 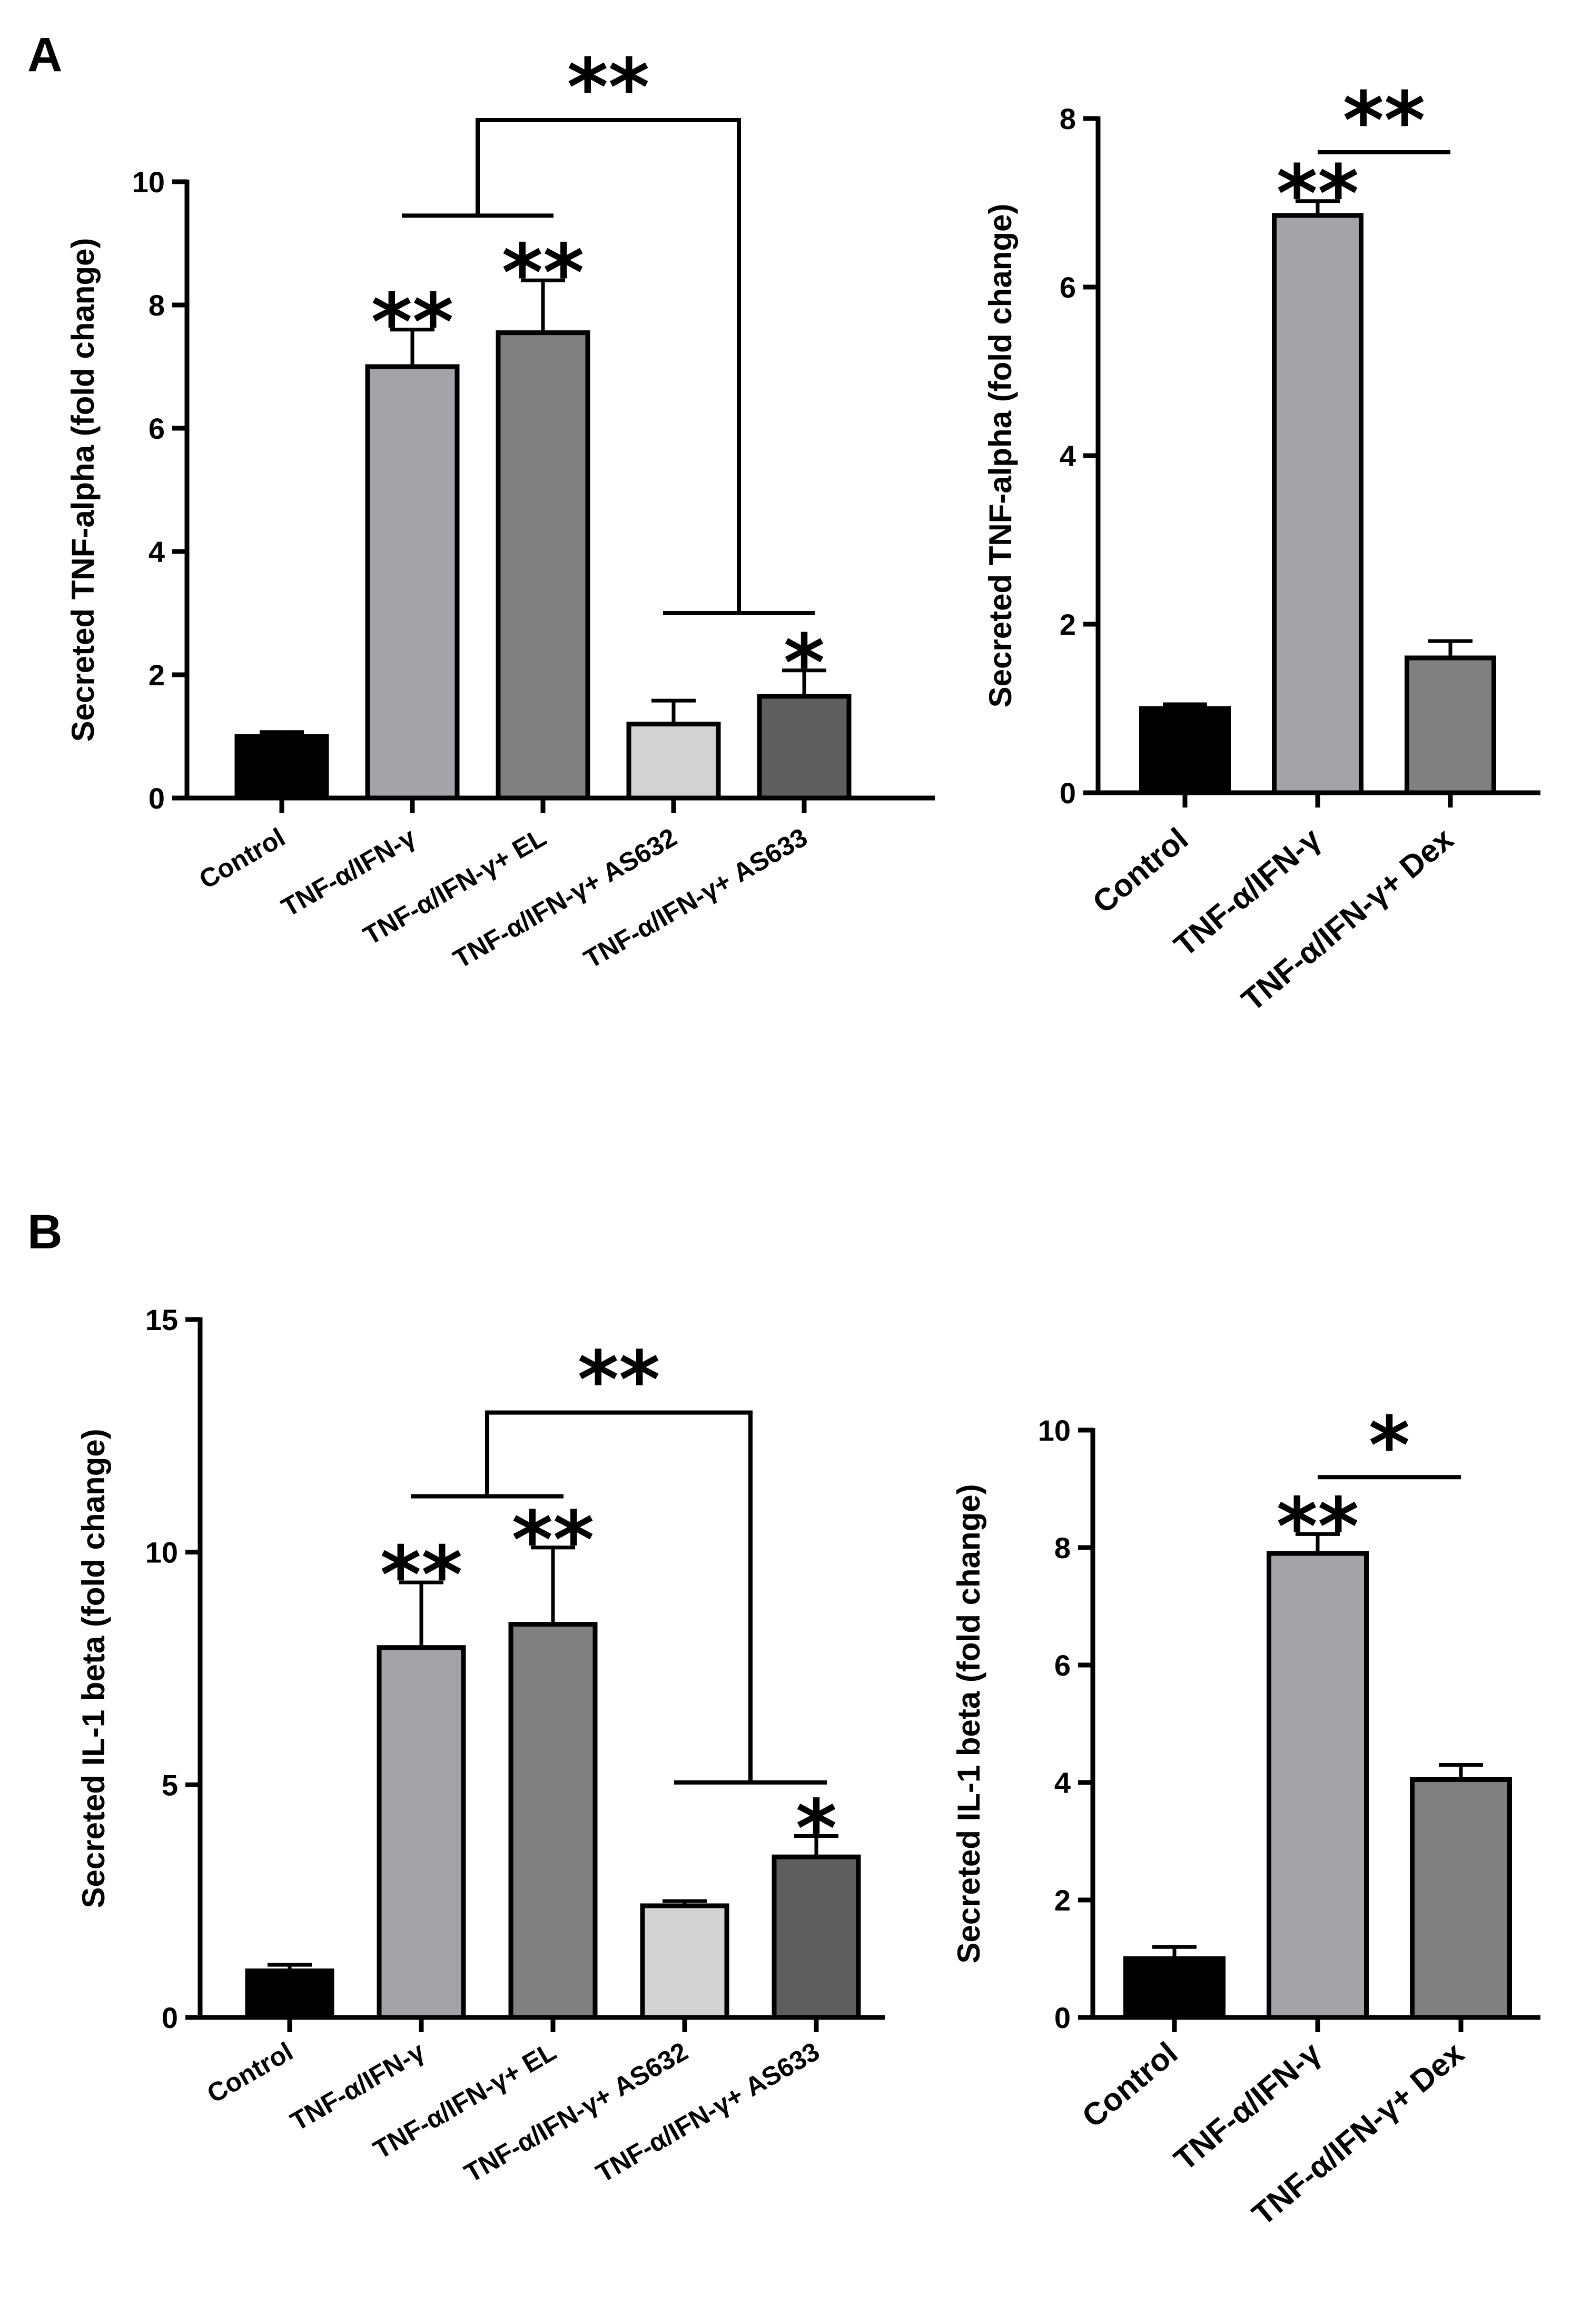 I want to click on y-tick-label: 5, so click(x=170, y=1785).